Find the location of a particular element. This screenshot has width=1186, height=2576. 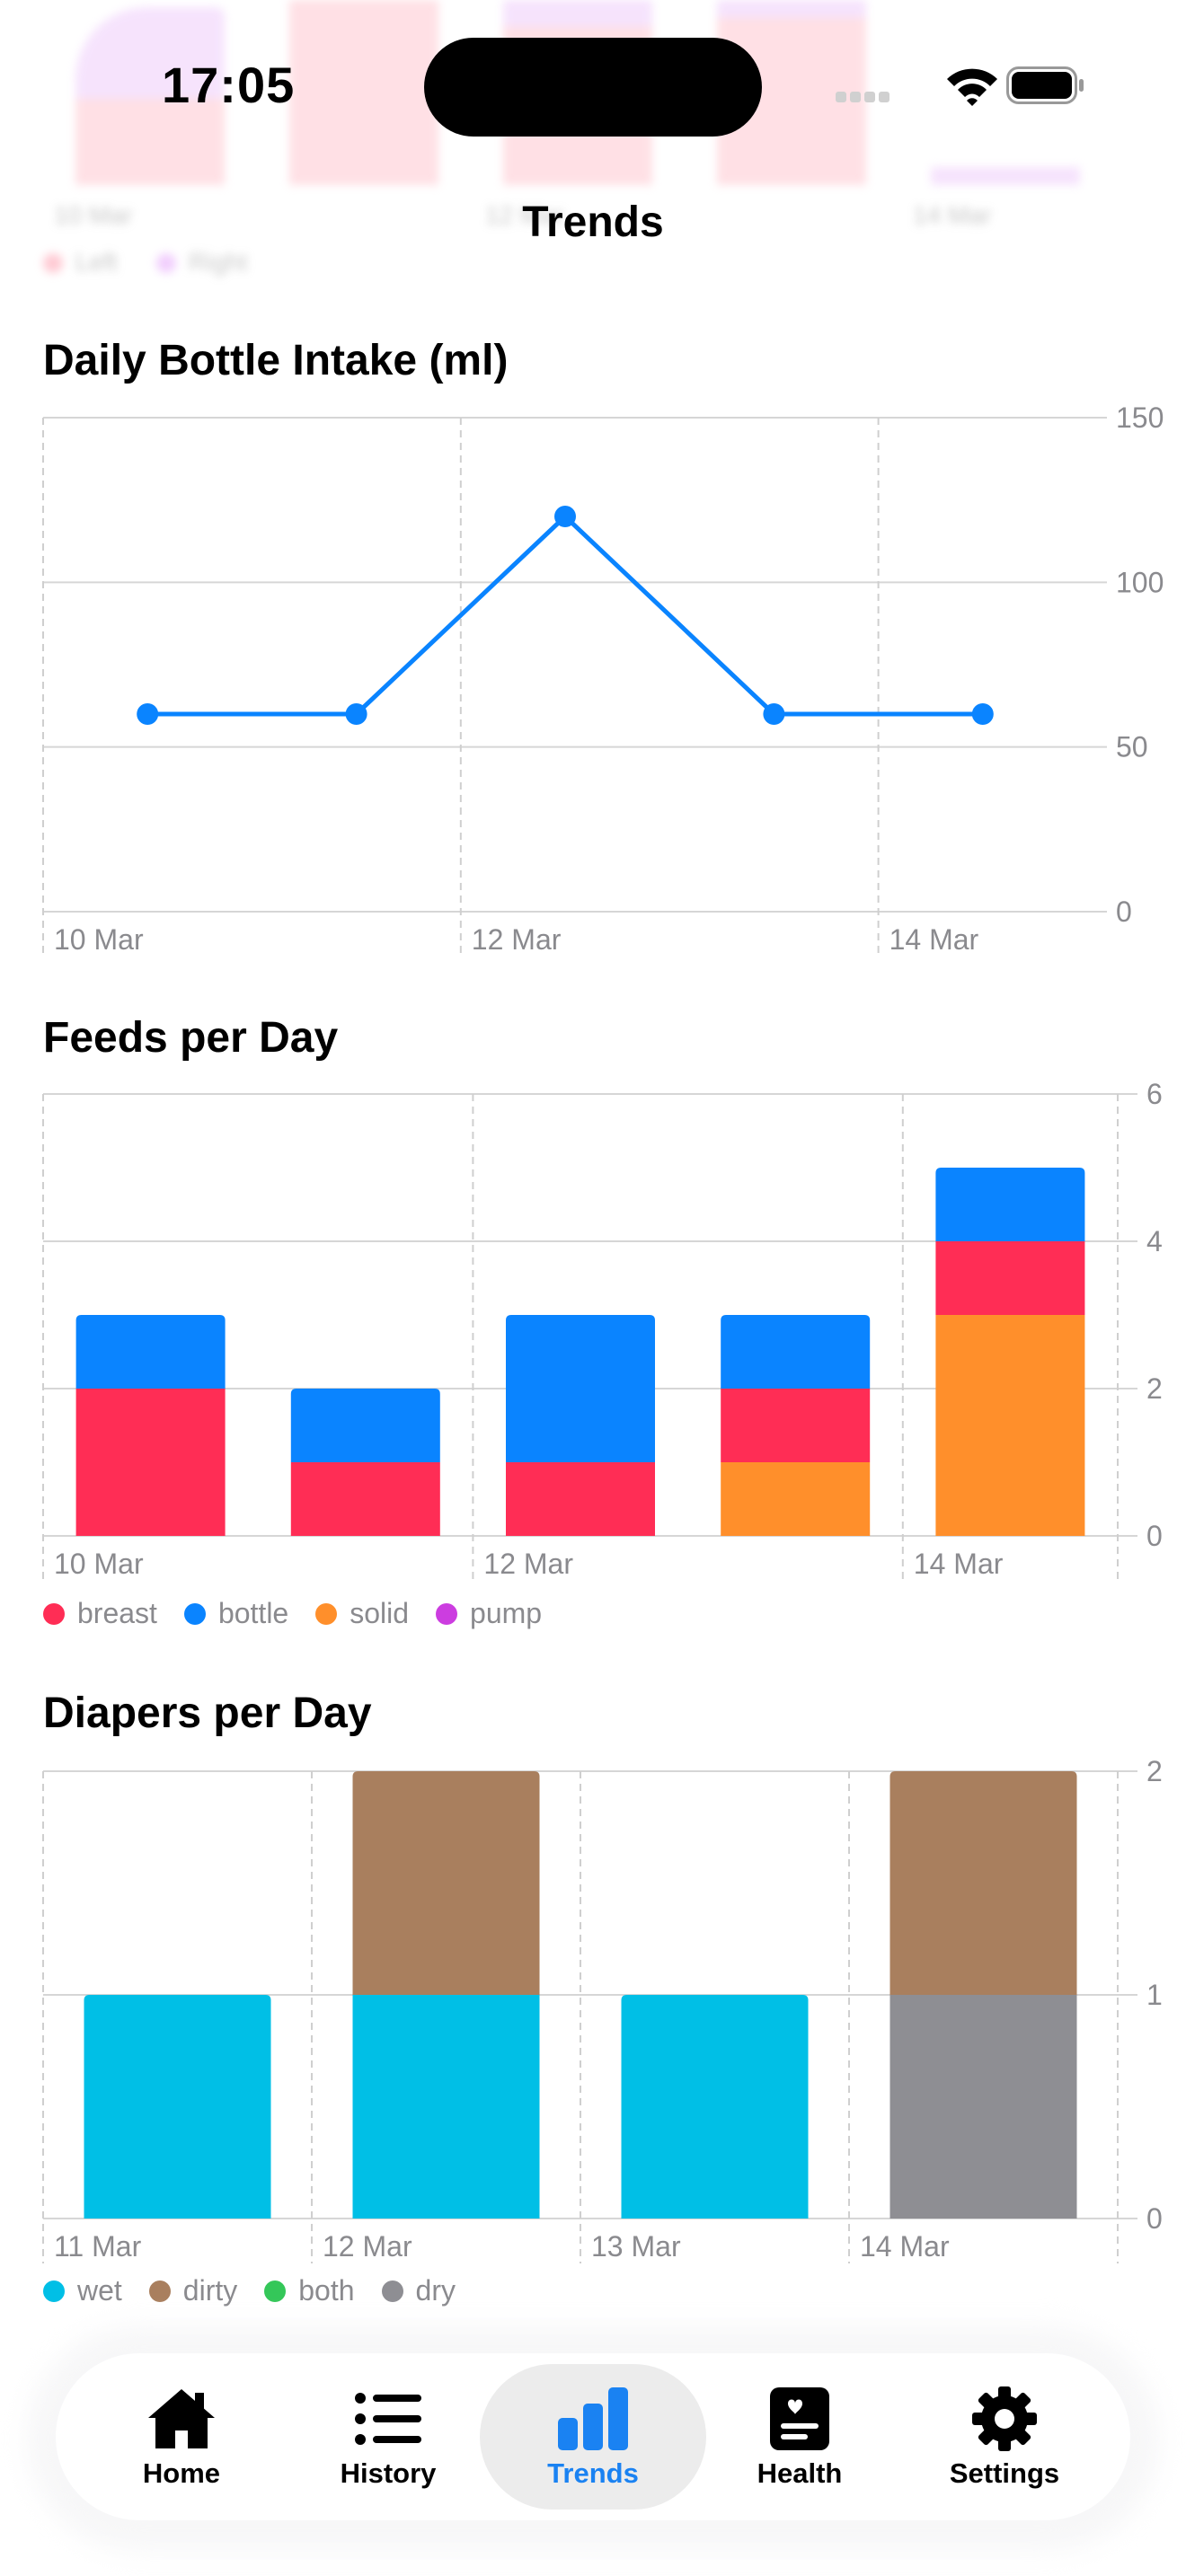

legend-item-dry: dry is located at coordinates (418, 2290).